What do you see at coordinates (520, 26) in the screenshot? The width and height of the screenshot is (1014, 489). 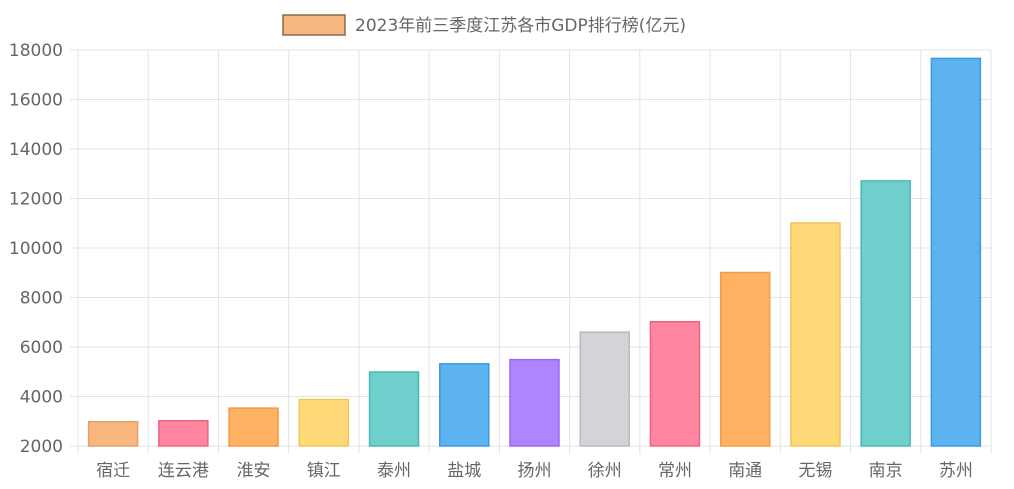 I see `legend-label: 2023年前三季度江苏各市GDP排行榜(亿元)` at bounding box center [520, 26].